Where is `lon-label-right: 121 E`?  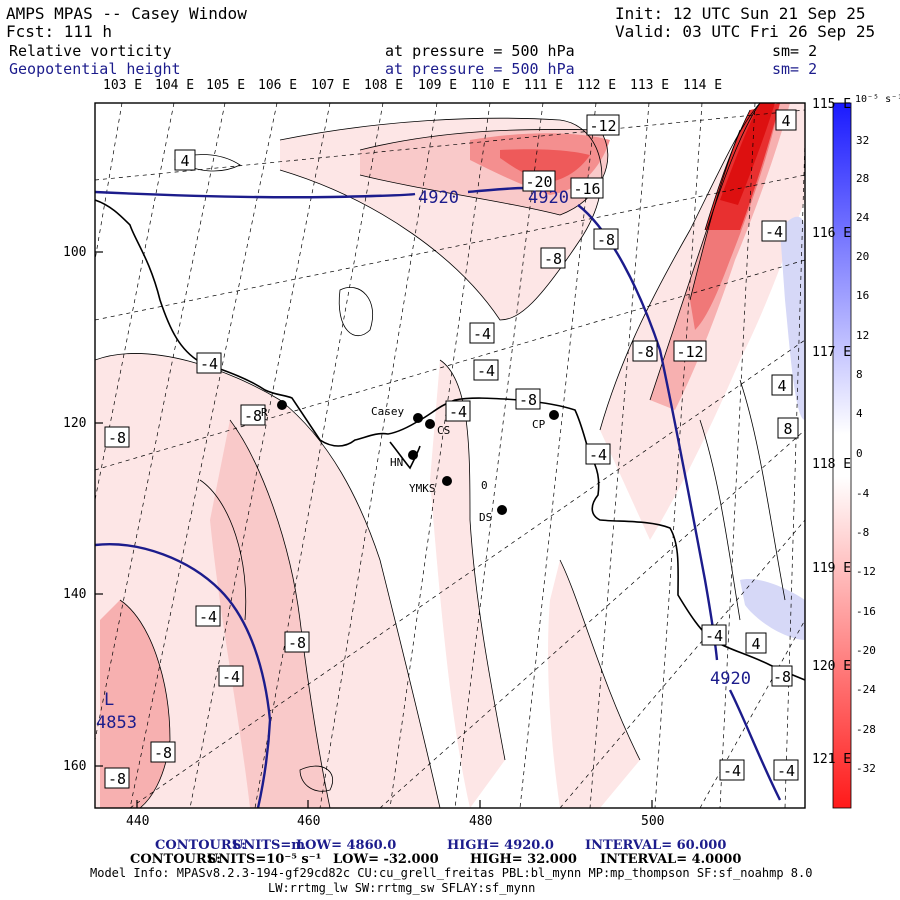 lon-label-right: 121 E is located at coordinates (832, 759).